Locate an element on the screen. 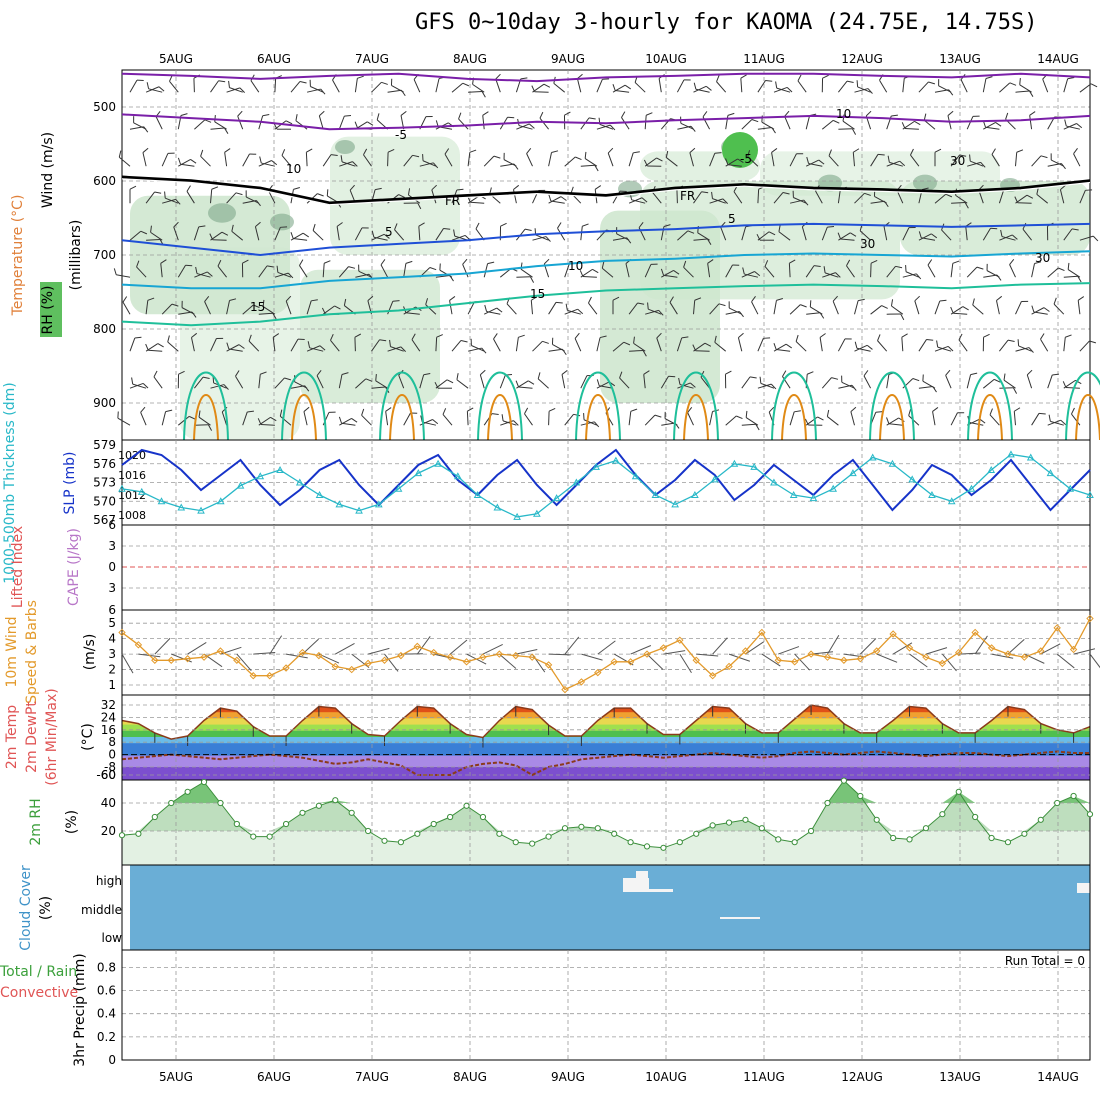  temp-ylabel-3: (6hr Min/Max) is located at coordinates (52, 736).